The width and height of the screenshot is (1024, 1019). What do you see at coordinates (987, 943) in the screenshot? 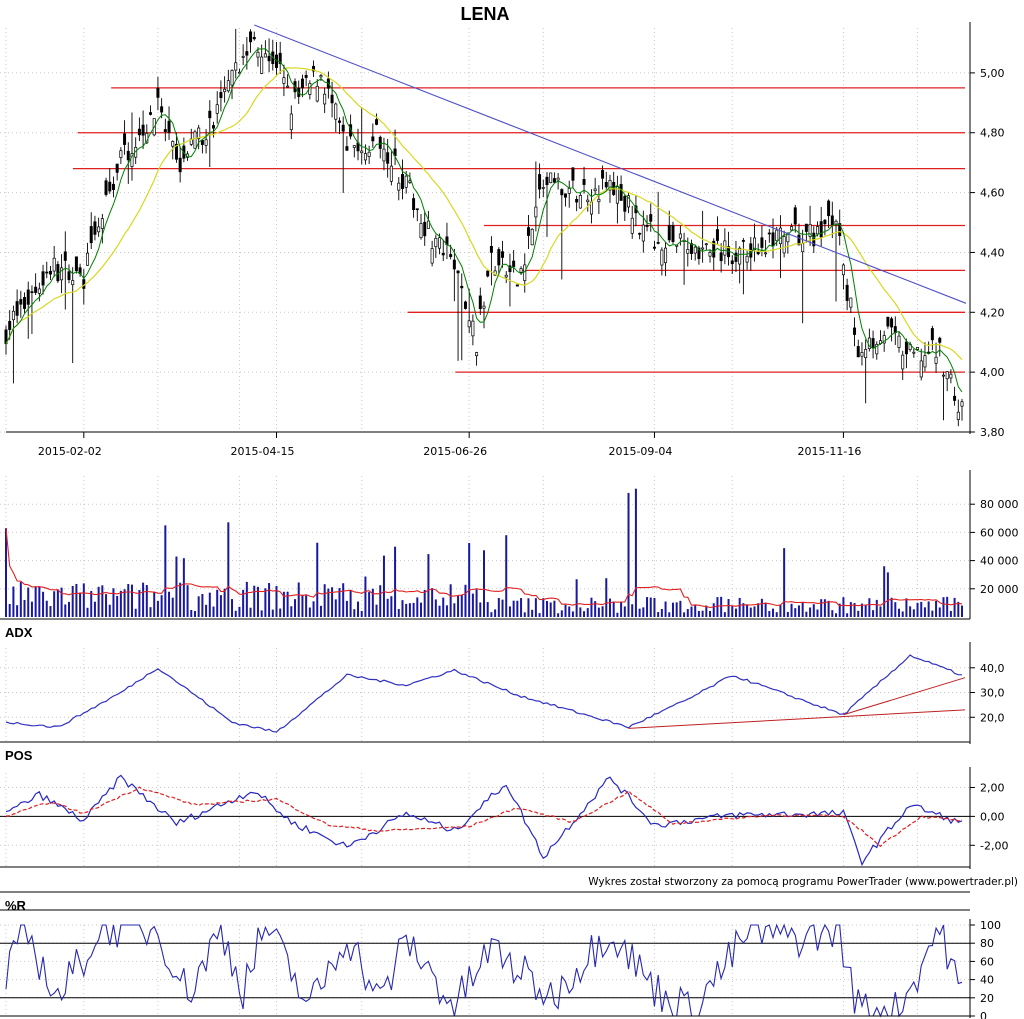
I see `williams-r-y-tick-label: 80` at bounding box center [987, 943].